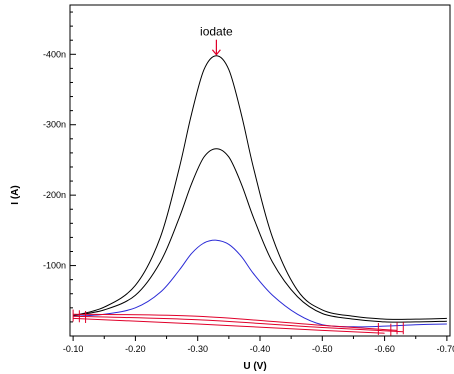 This screenshot has width=454, height=374. What do you see at coordinates (216, 52) in the screenshot?
I see `annotation-arrowhead` at bounding box center [216, 52].